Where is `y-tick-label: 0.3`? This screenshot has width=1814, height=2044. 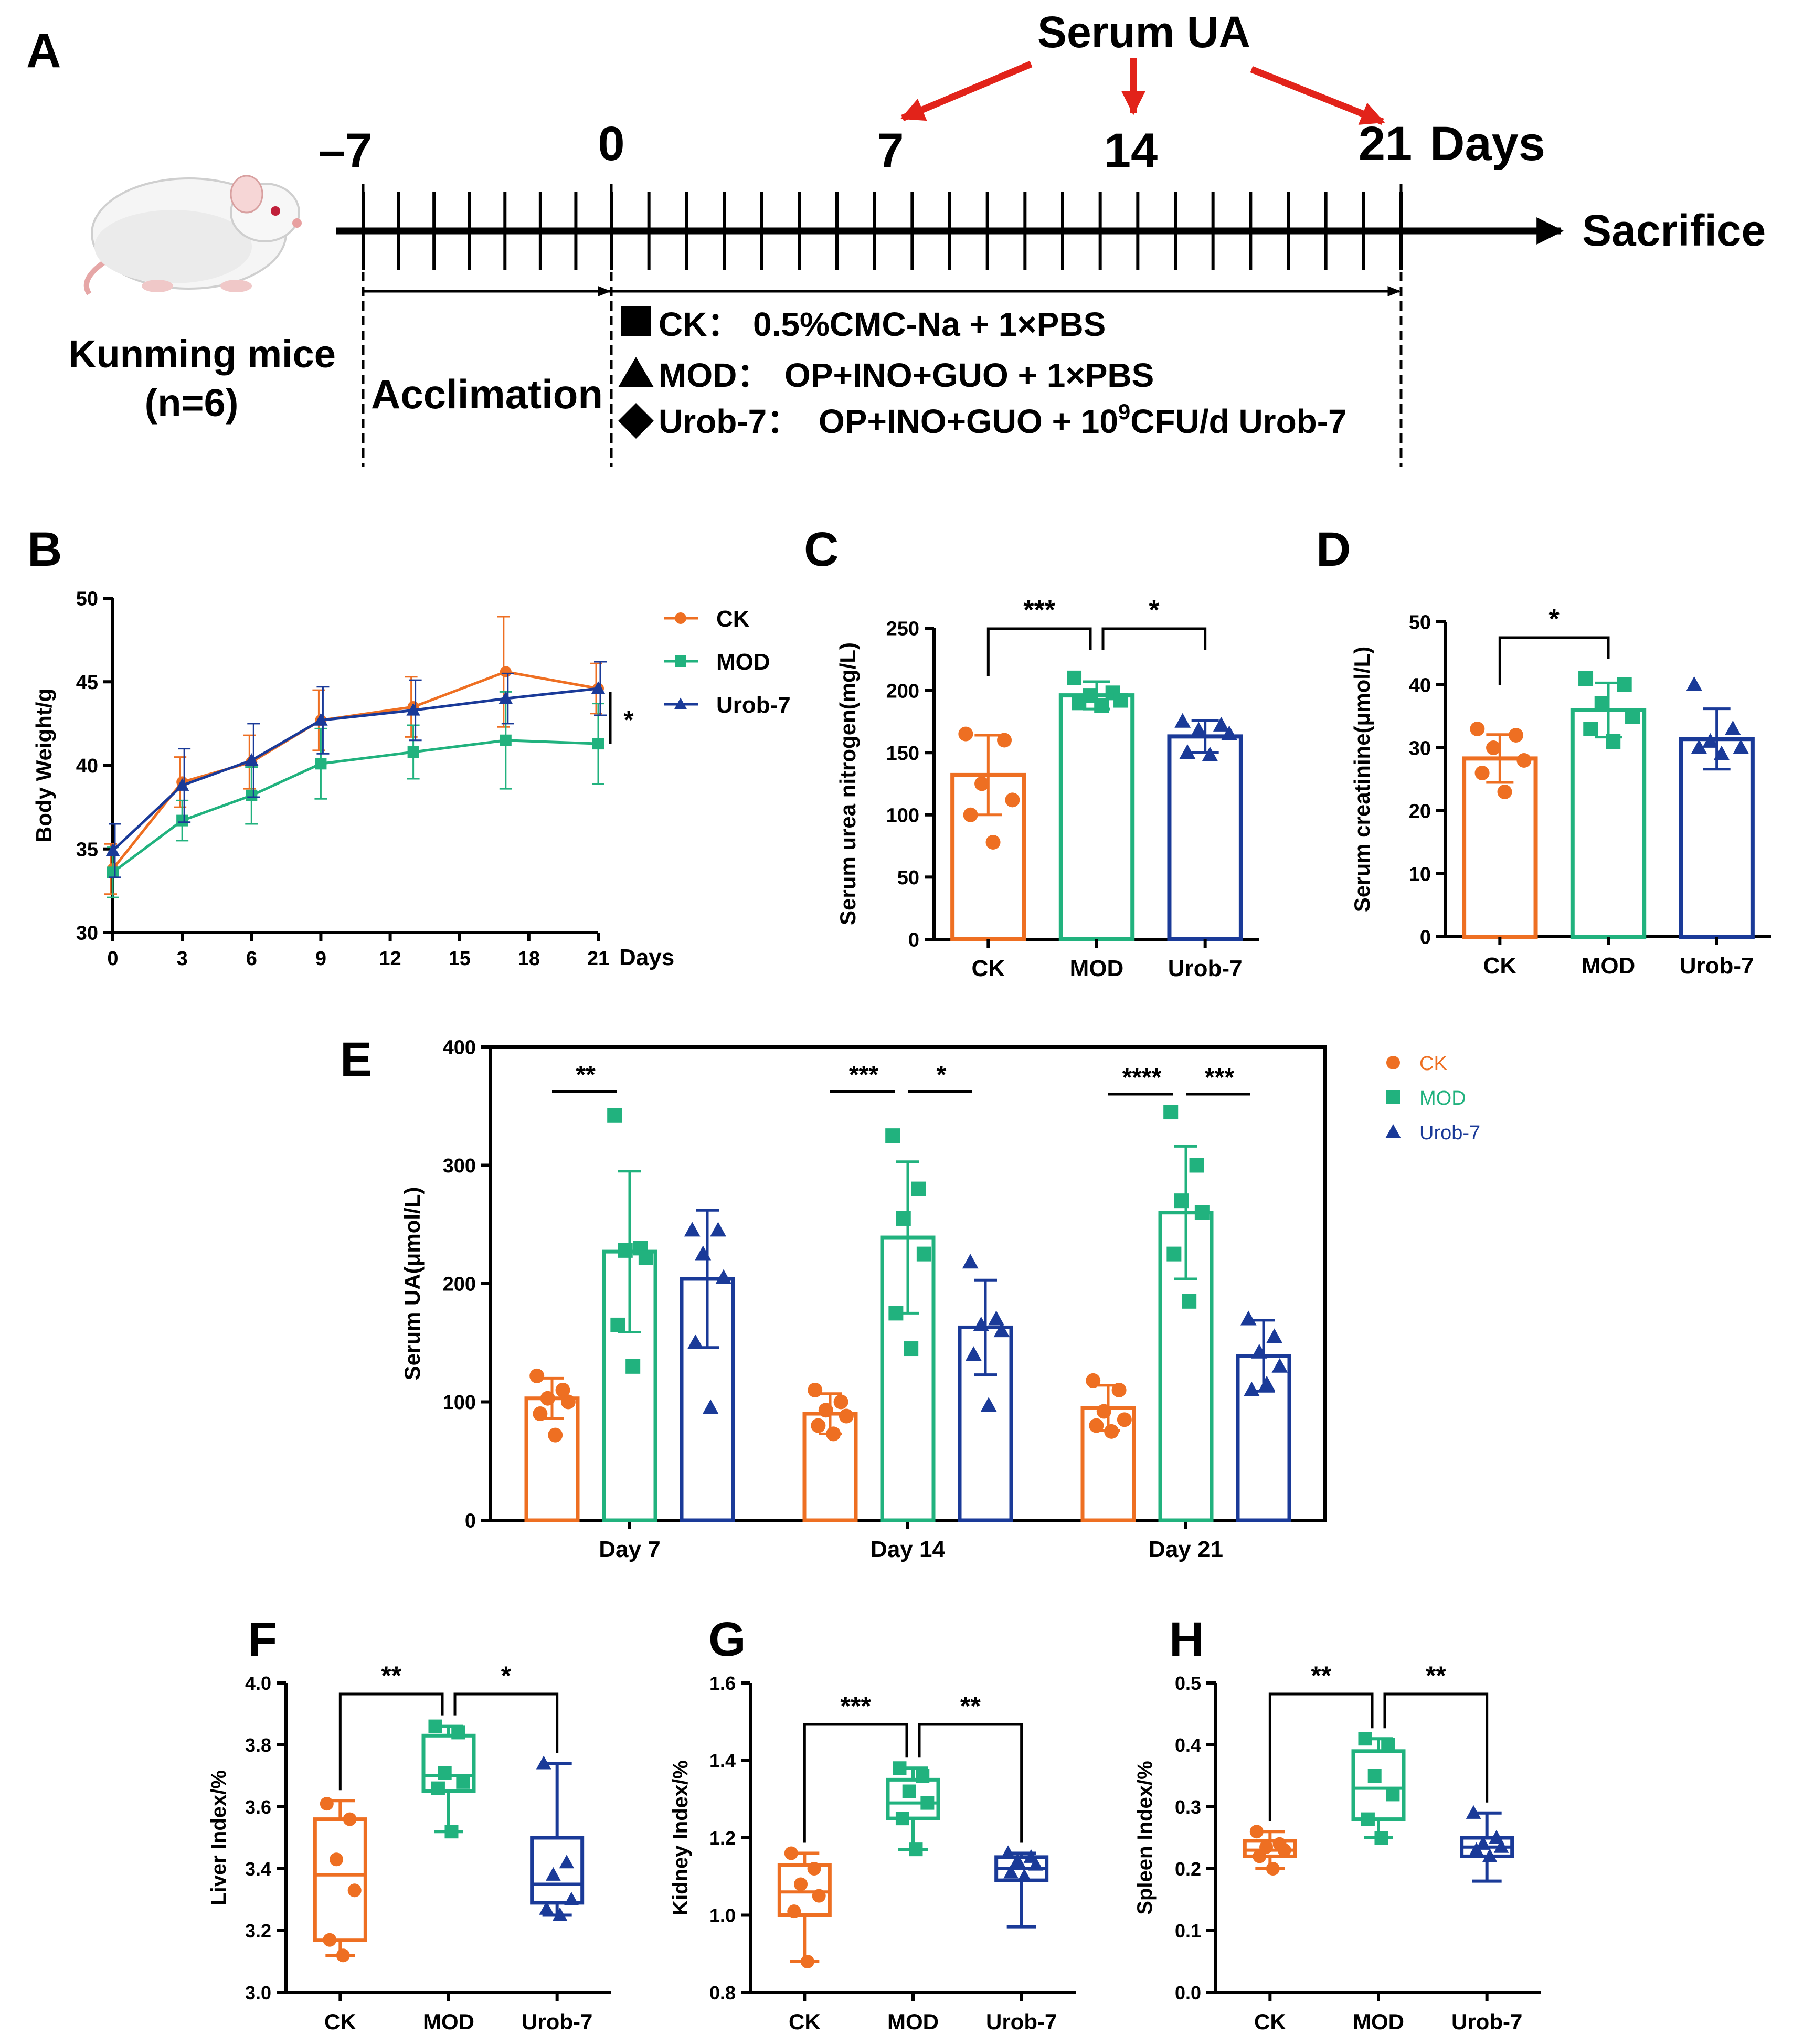
y-tick-label: 0.3 is located at coordinates (1188, 1807).